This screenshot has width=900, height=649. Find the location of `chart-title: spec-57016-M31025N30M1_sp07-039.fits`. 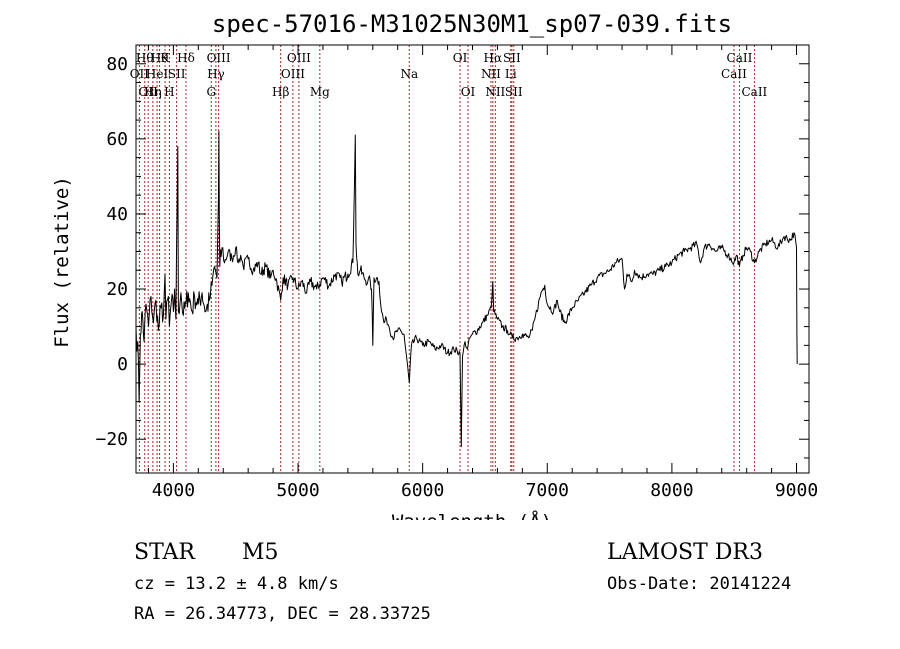

chart-title: spec-57016-M31025N30M1_sp07-039.fits is located at coordinates (472, 24).